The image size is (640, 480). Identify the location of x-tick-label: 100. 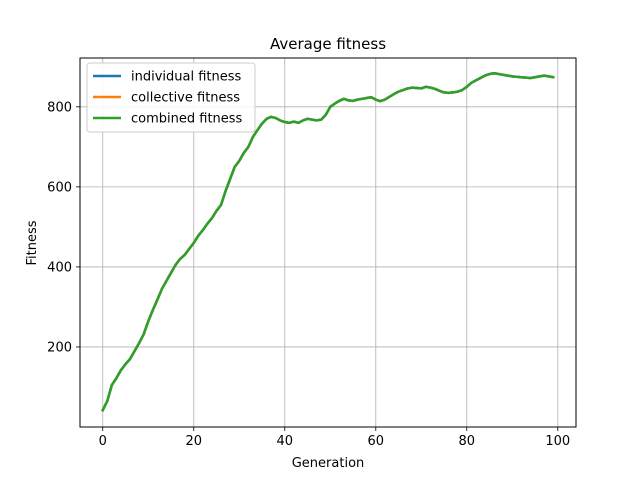
(557, 441).